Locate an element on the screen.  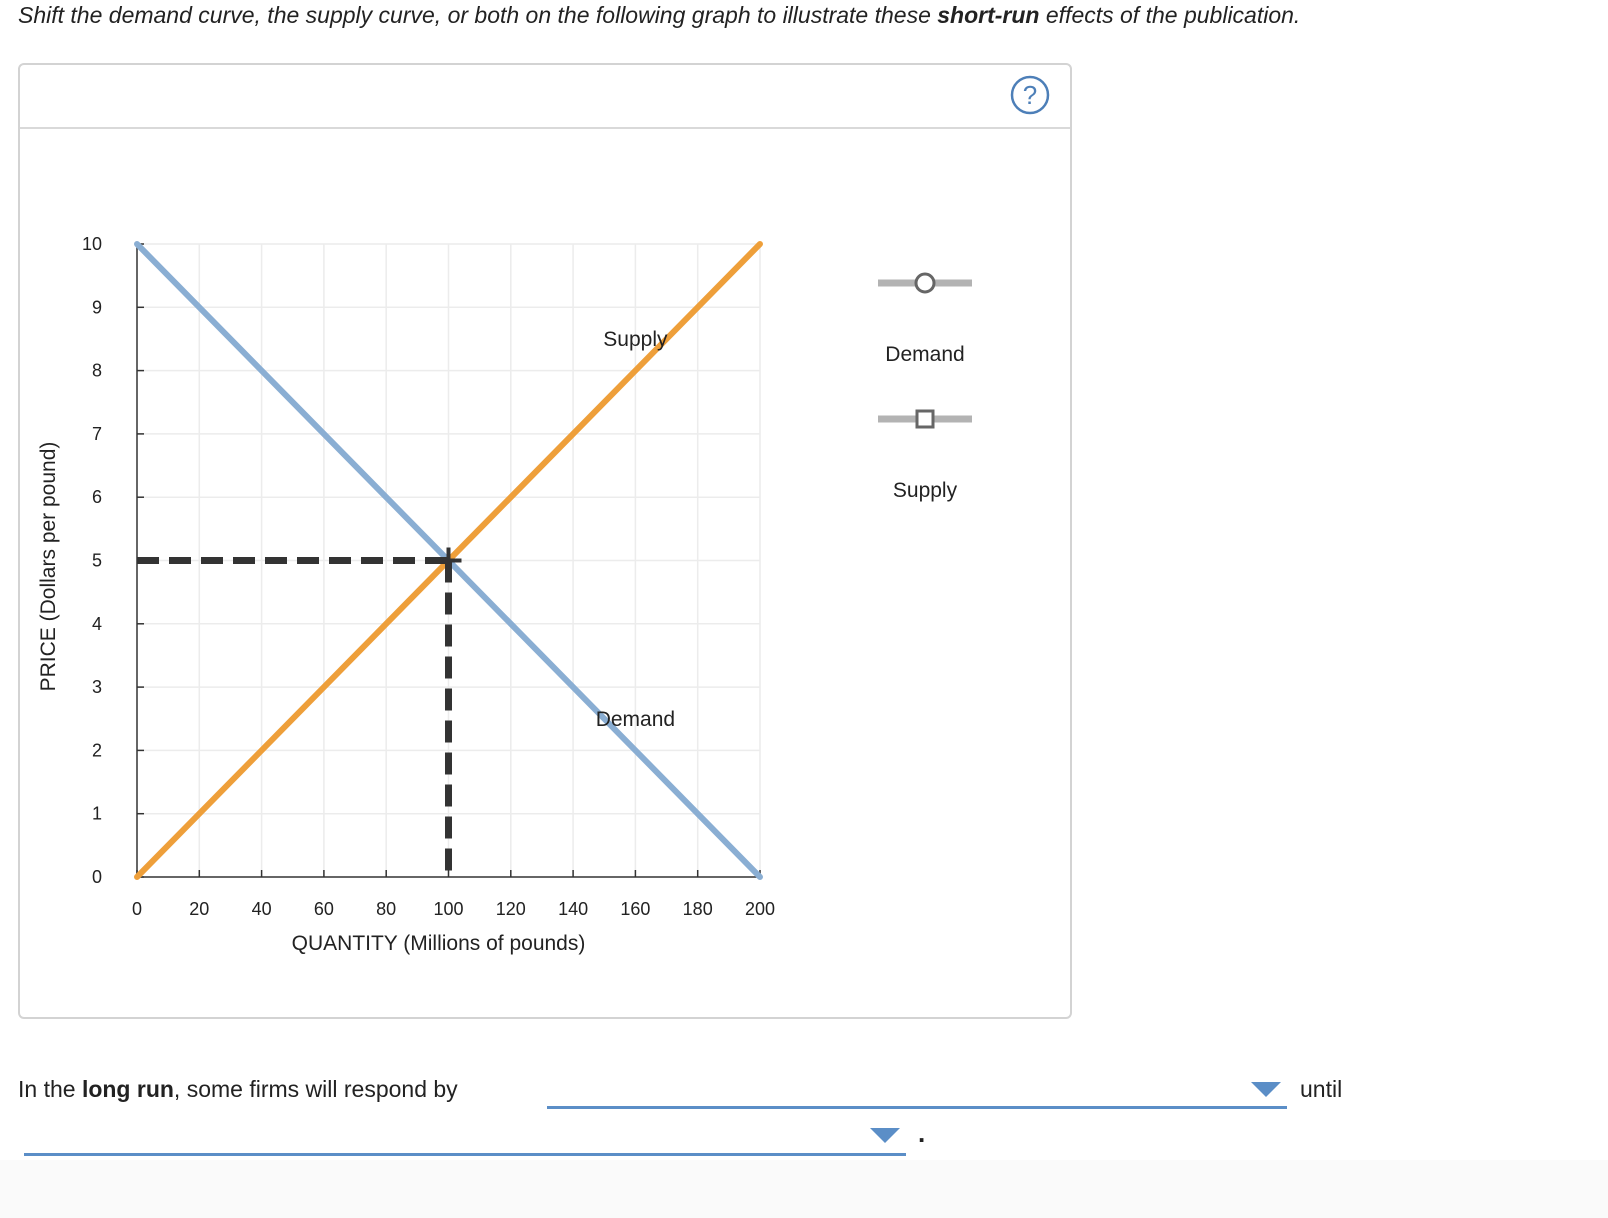
x-tick-label: 20 is located at coordinates (199, 909).